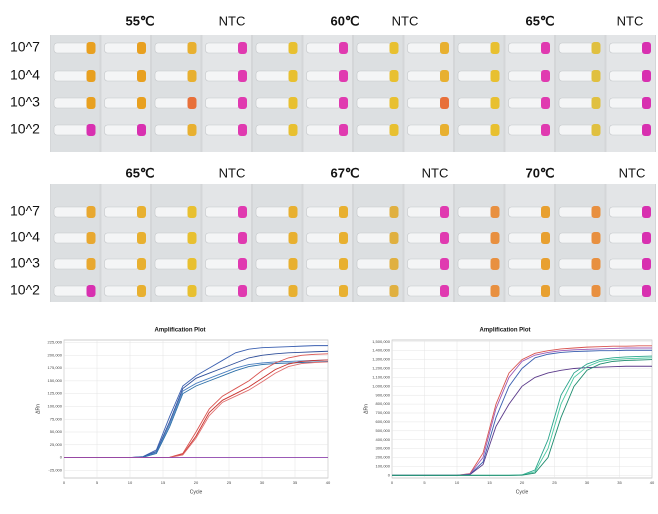 The image size is (658, 514). Describe the element at coordinates (381, 341) in the screenshot. I see `y-tick-label: 1,500,000` at that location.